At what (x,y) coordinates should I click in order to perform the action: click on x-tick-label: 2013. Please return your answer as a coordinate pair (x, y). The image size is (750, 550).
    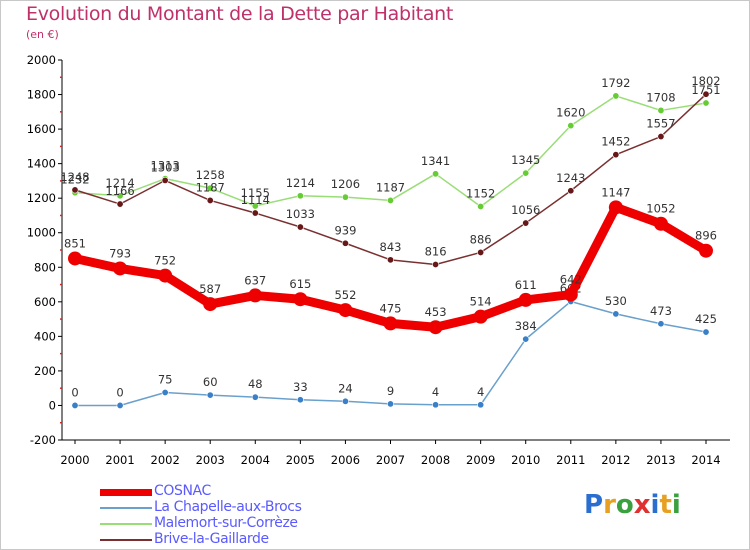
    Looking at the image, I should click on (660, 460).